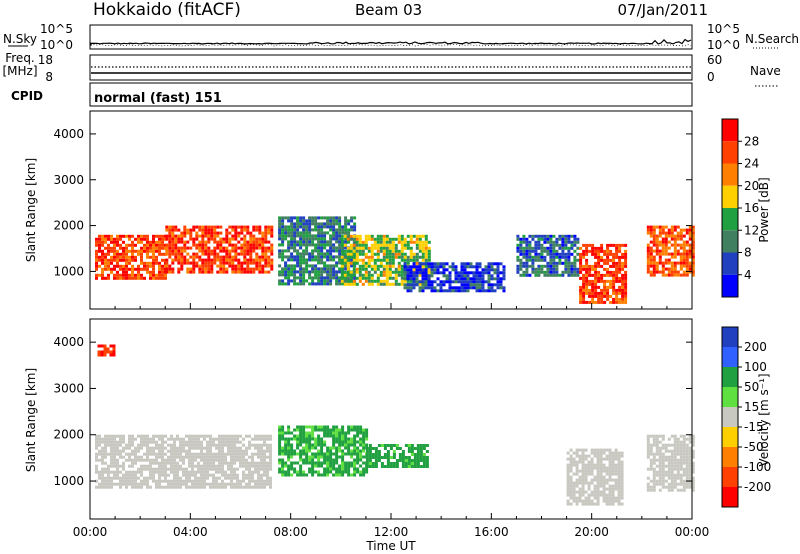 This screenshot has width=800, height=554. What do you see at coordinates (49, 77) in the screenshot?
I see `freq-left-tick-bottom: 8` at bounding box center [49, 77].